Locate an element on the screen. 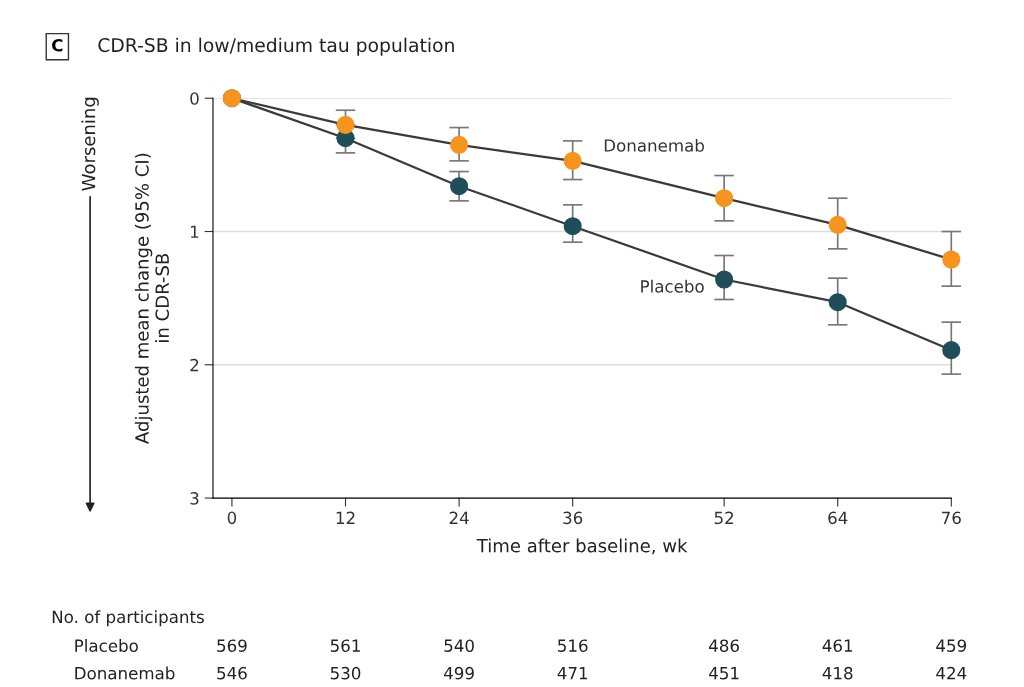  x-tick-label: 12 is located at coordinates (345, 517).